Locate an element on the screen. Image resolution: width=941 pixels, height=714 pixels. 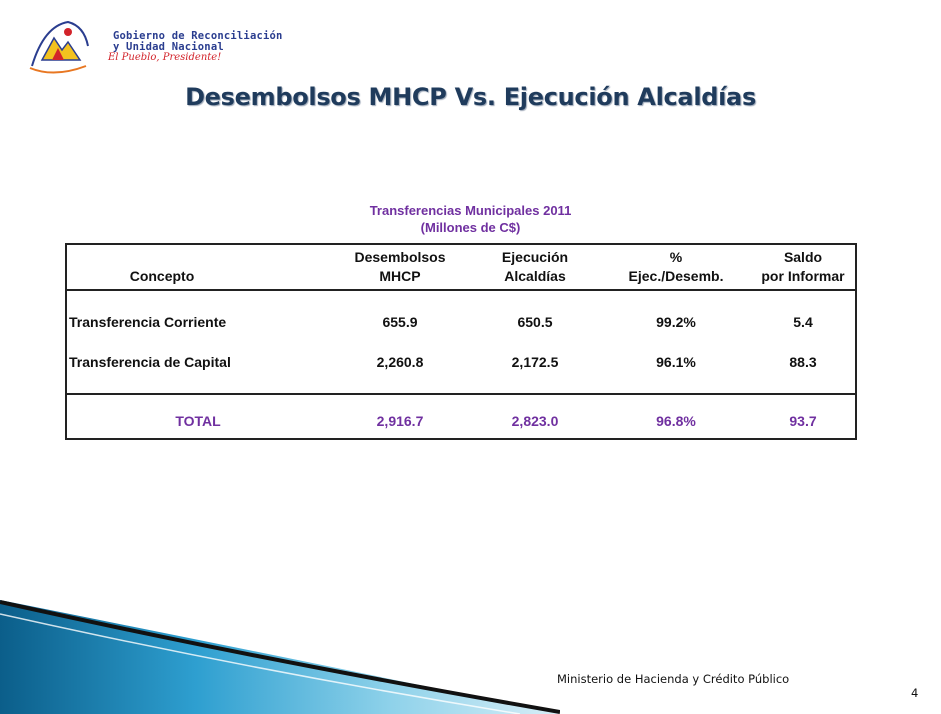
table-caption: Transferencias Municipales 2011 is located at coordinates (470, 210).